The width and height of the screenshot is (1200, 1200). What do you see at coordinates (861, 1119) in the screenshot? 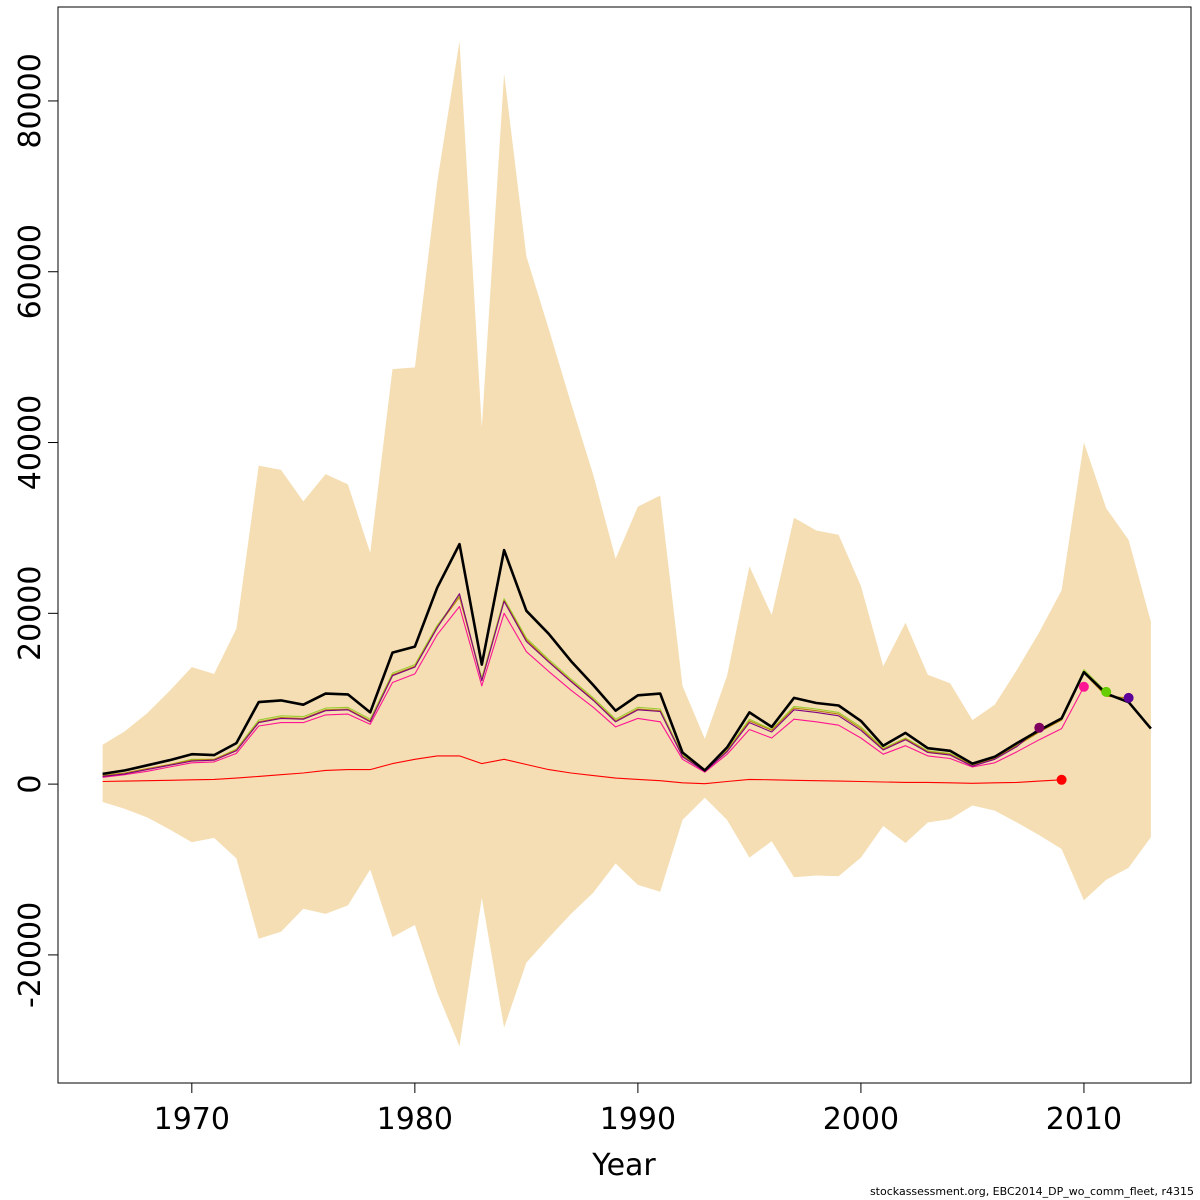
I see `x-tick-label: 2000` at bounding box center [861, 1119].